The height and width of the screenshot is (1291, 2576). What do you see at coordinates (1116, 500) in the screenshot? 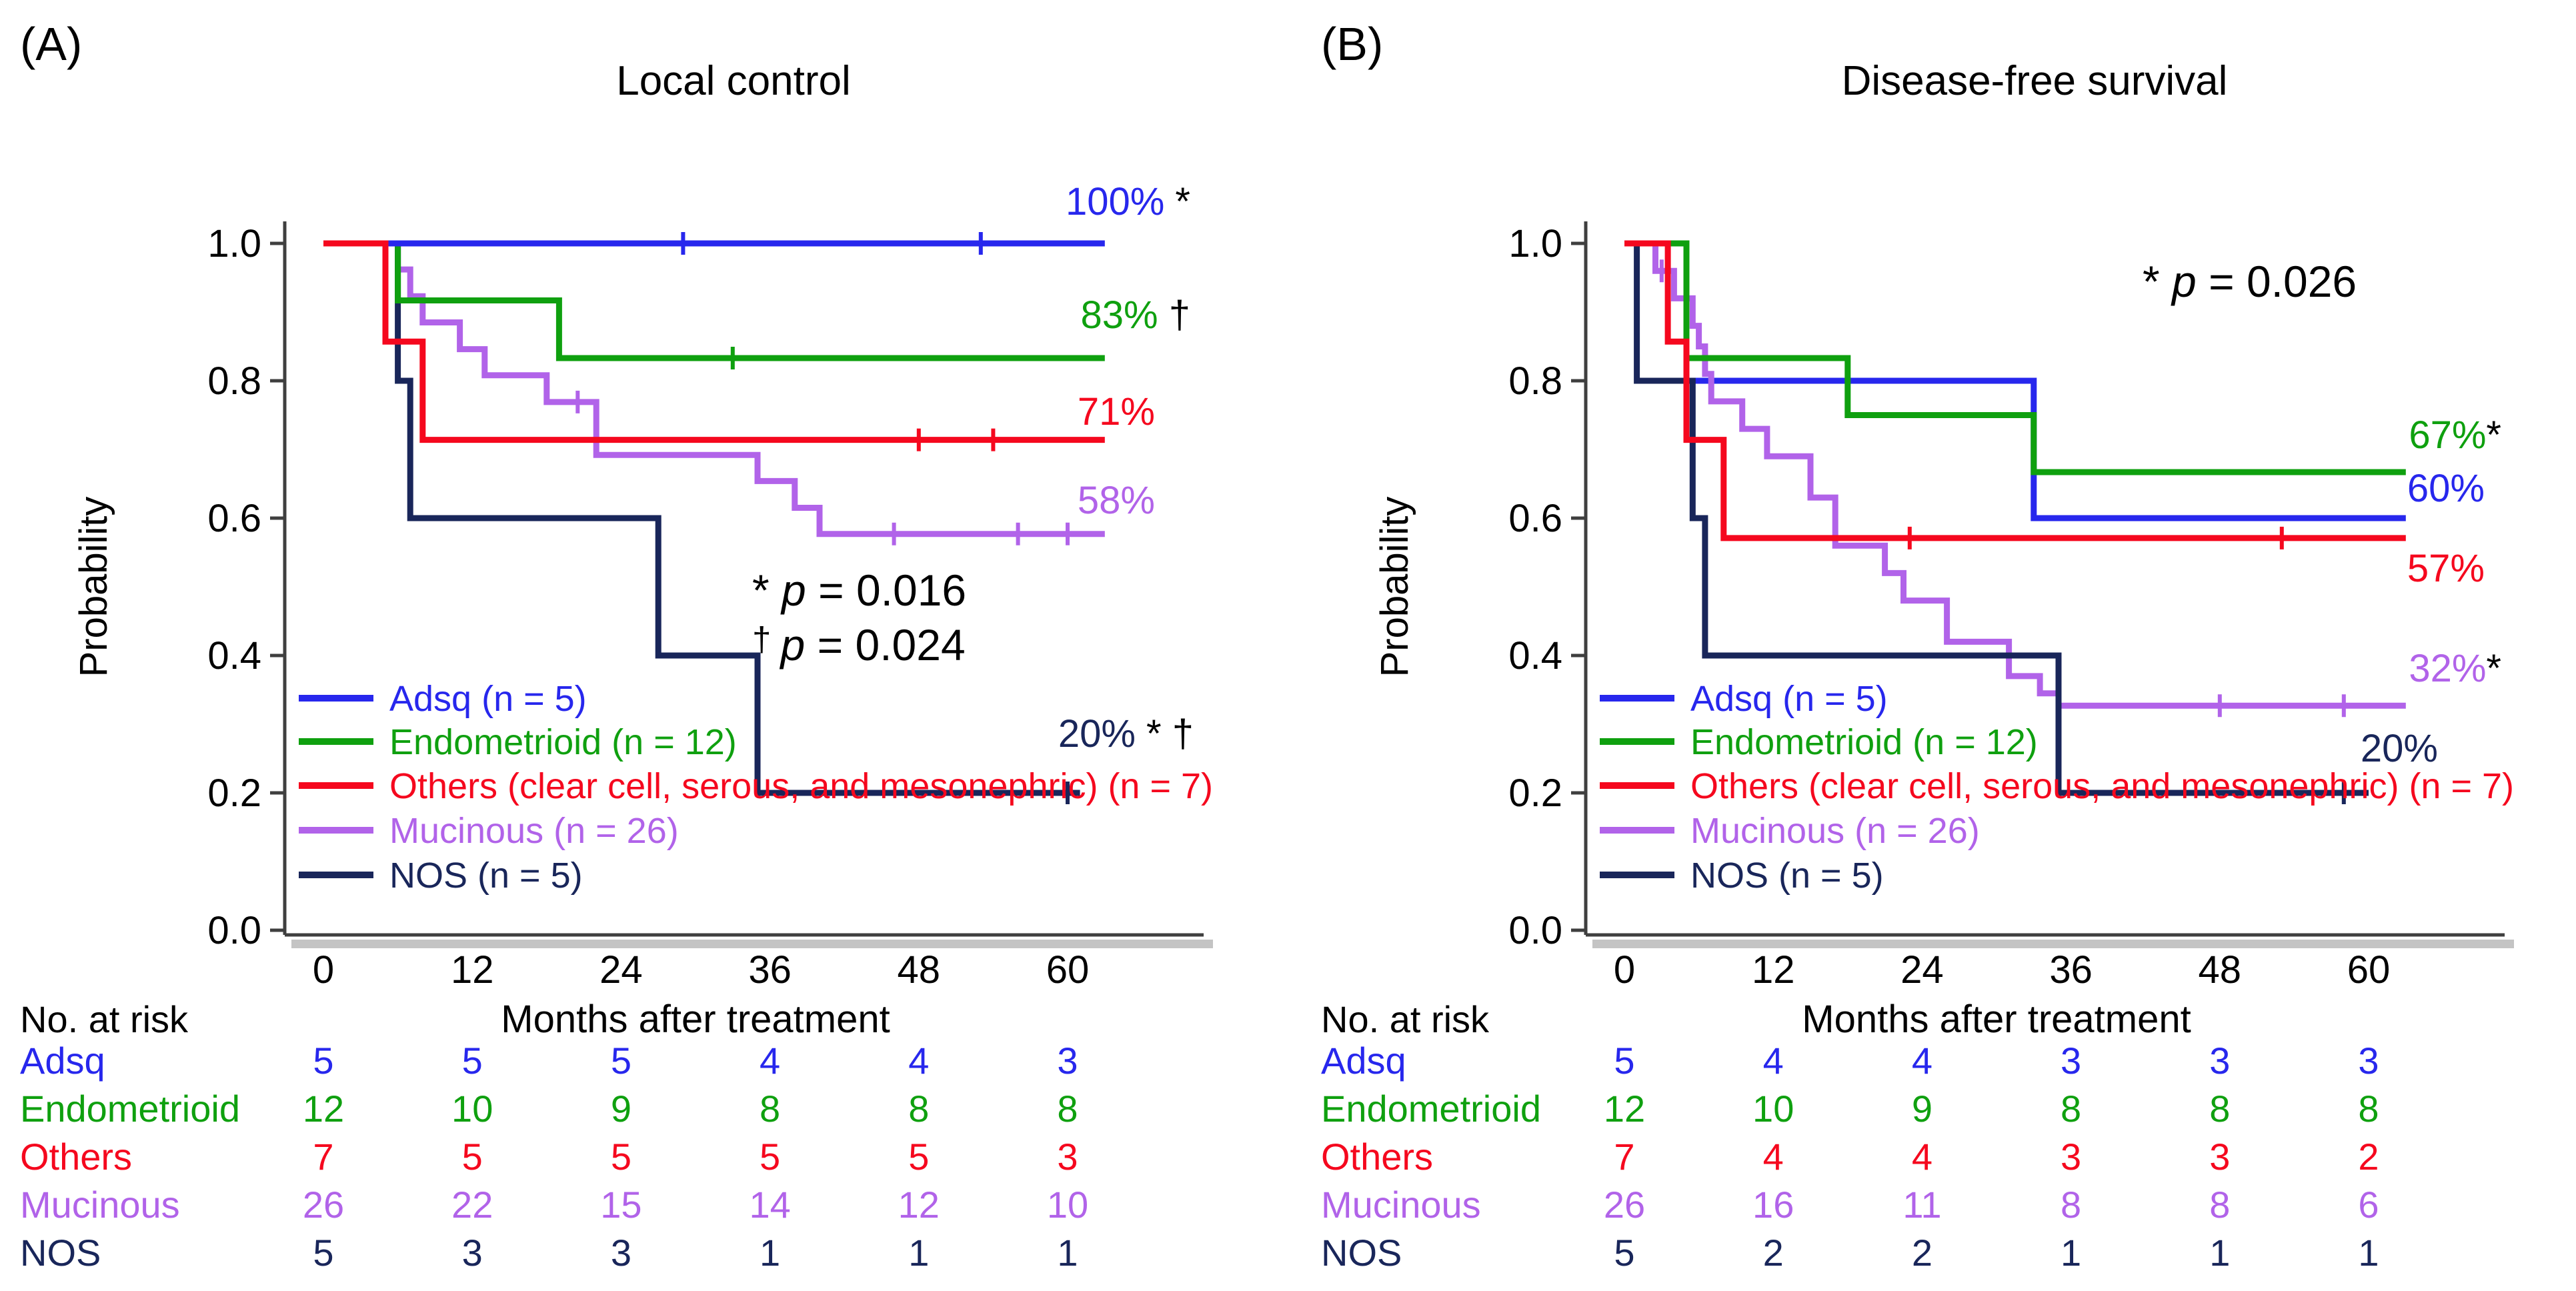
I see `final-label-mucinous: 58%` at bounding box center [1116, 500].